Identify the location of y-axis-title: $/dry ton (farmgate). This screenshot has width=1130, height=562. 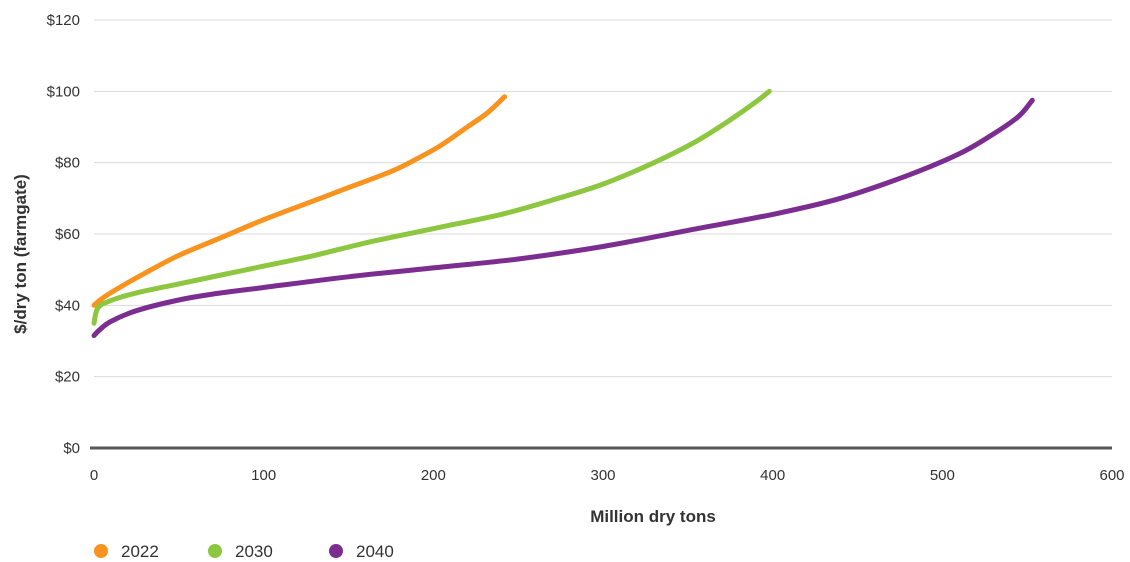
(20, 254).